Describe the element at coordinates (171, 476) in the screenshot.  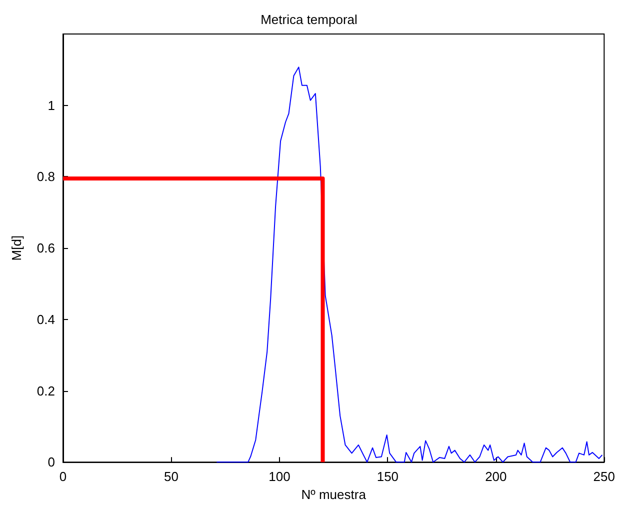
I see `x-tick-label: 50` at that location.